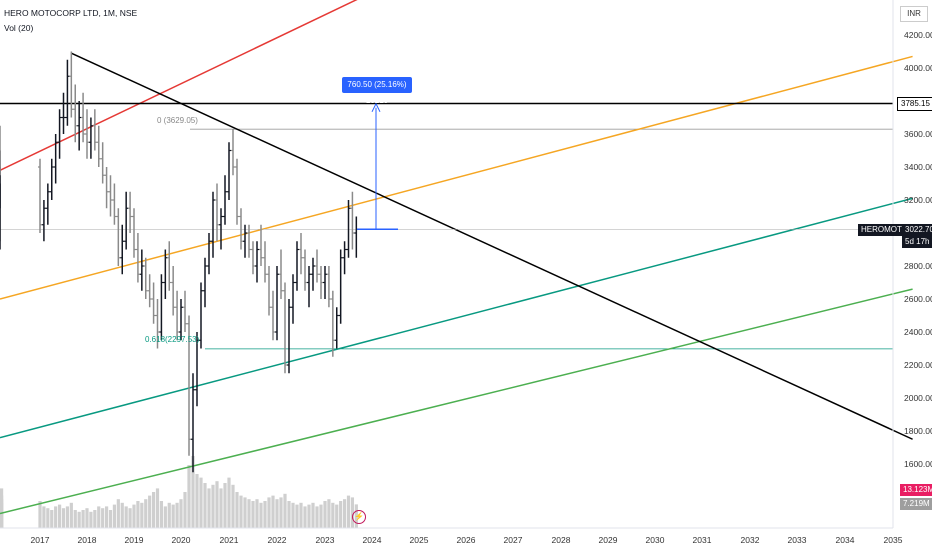  Describe the element at coordinates (466, 540) in the screenshot. I see `time-tick-label: 2026` at that location.